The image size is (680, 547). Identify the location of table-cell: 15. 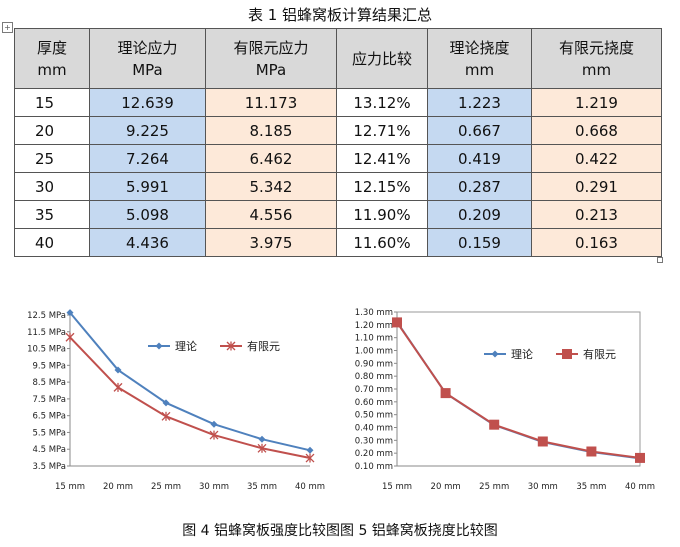
(52, 102).